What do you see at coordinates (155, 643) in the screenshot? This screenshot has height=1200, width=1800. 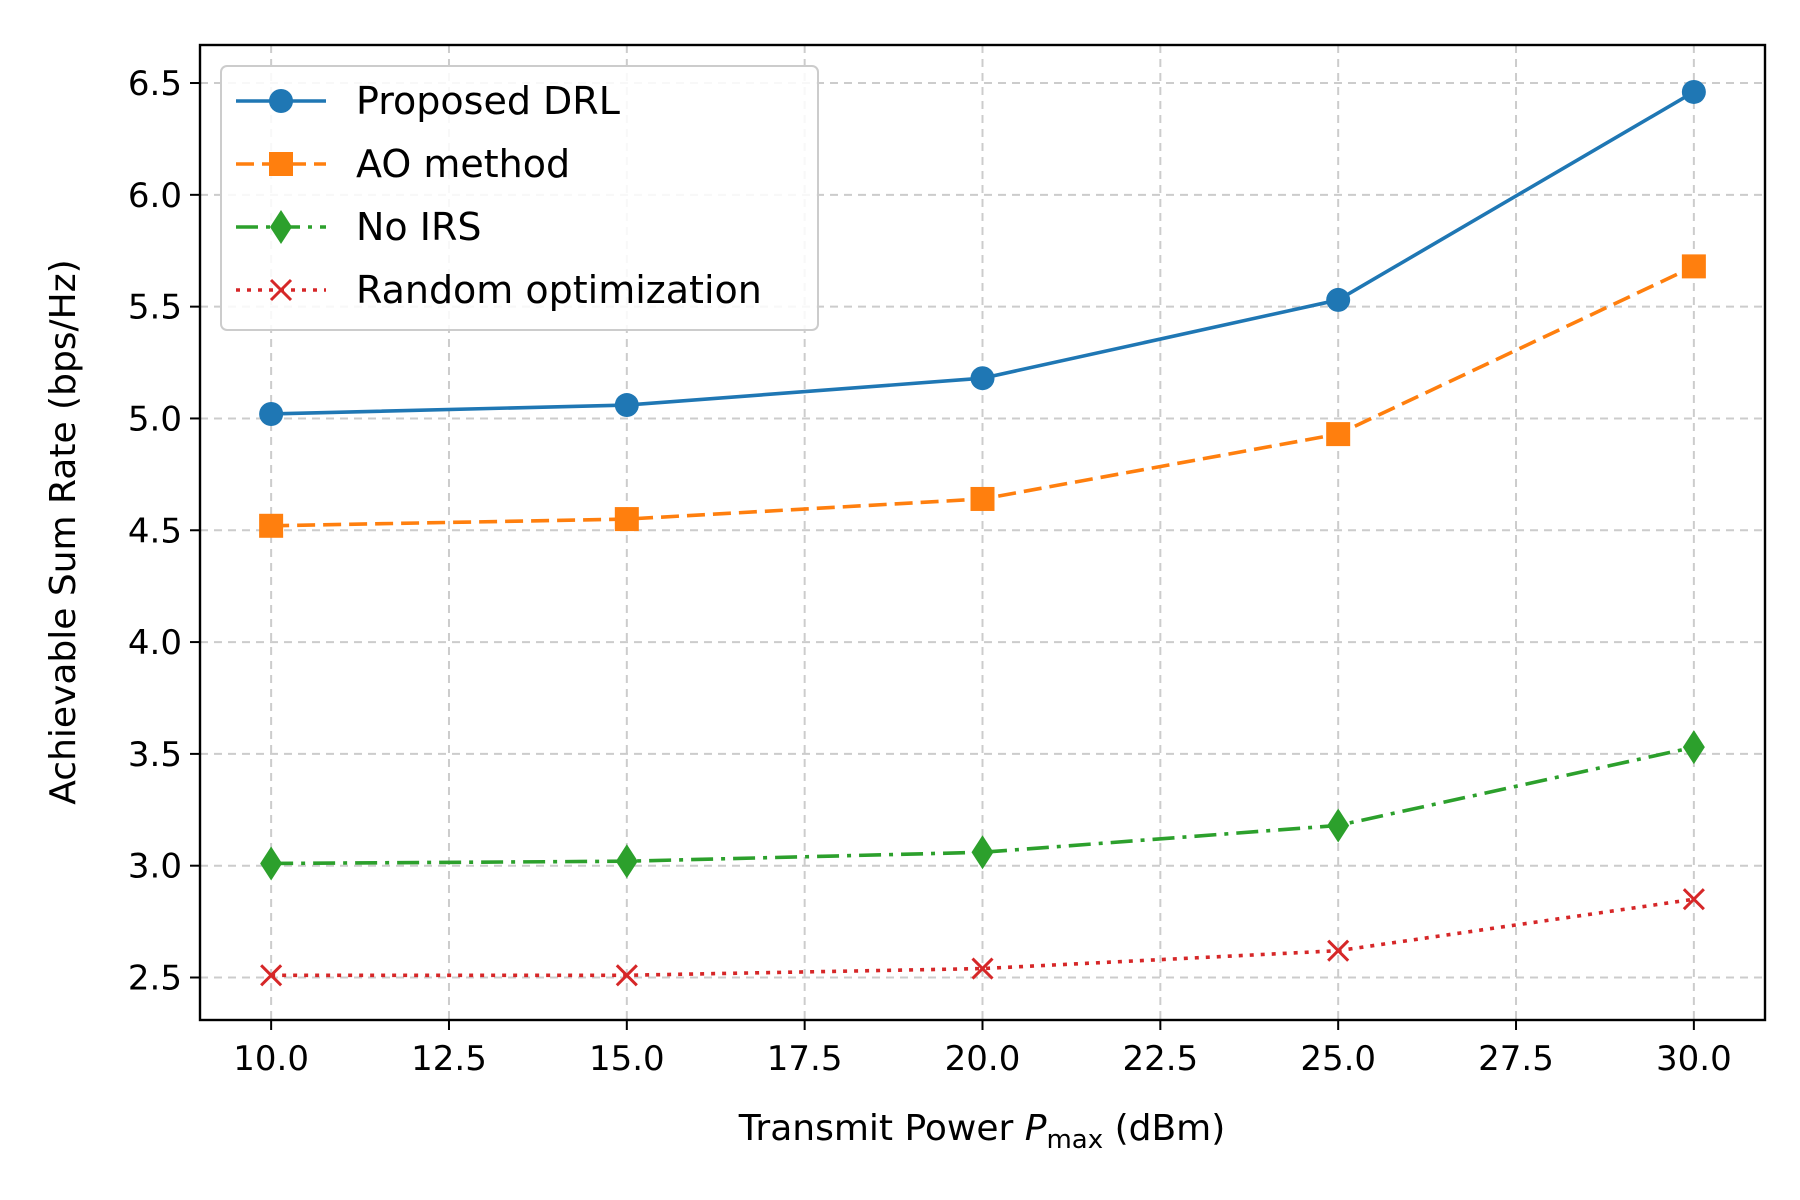 I see `y-tick-label: 4.0` at bounding box center [155, 643].